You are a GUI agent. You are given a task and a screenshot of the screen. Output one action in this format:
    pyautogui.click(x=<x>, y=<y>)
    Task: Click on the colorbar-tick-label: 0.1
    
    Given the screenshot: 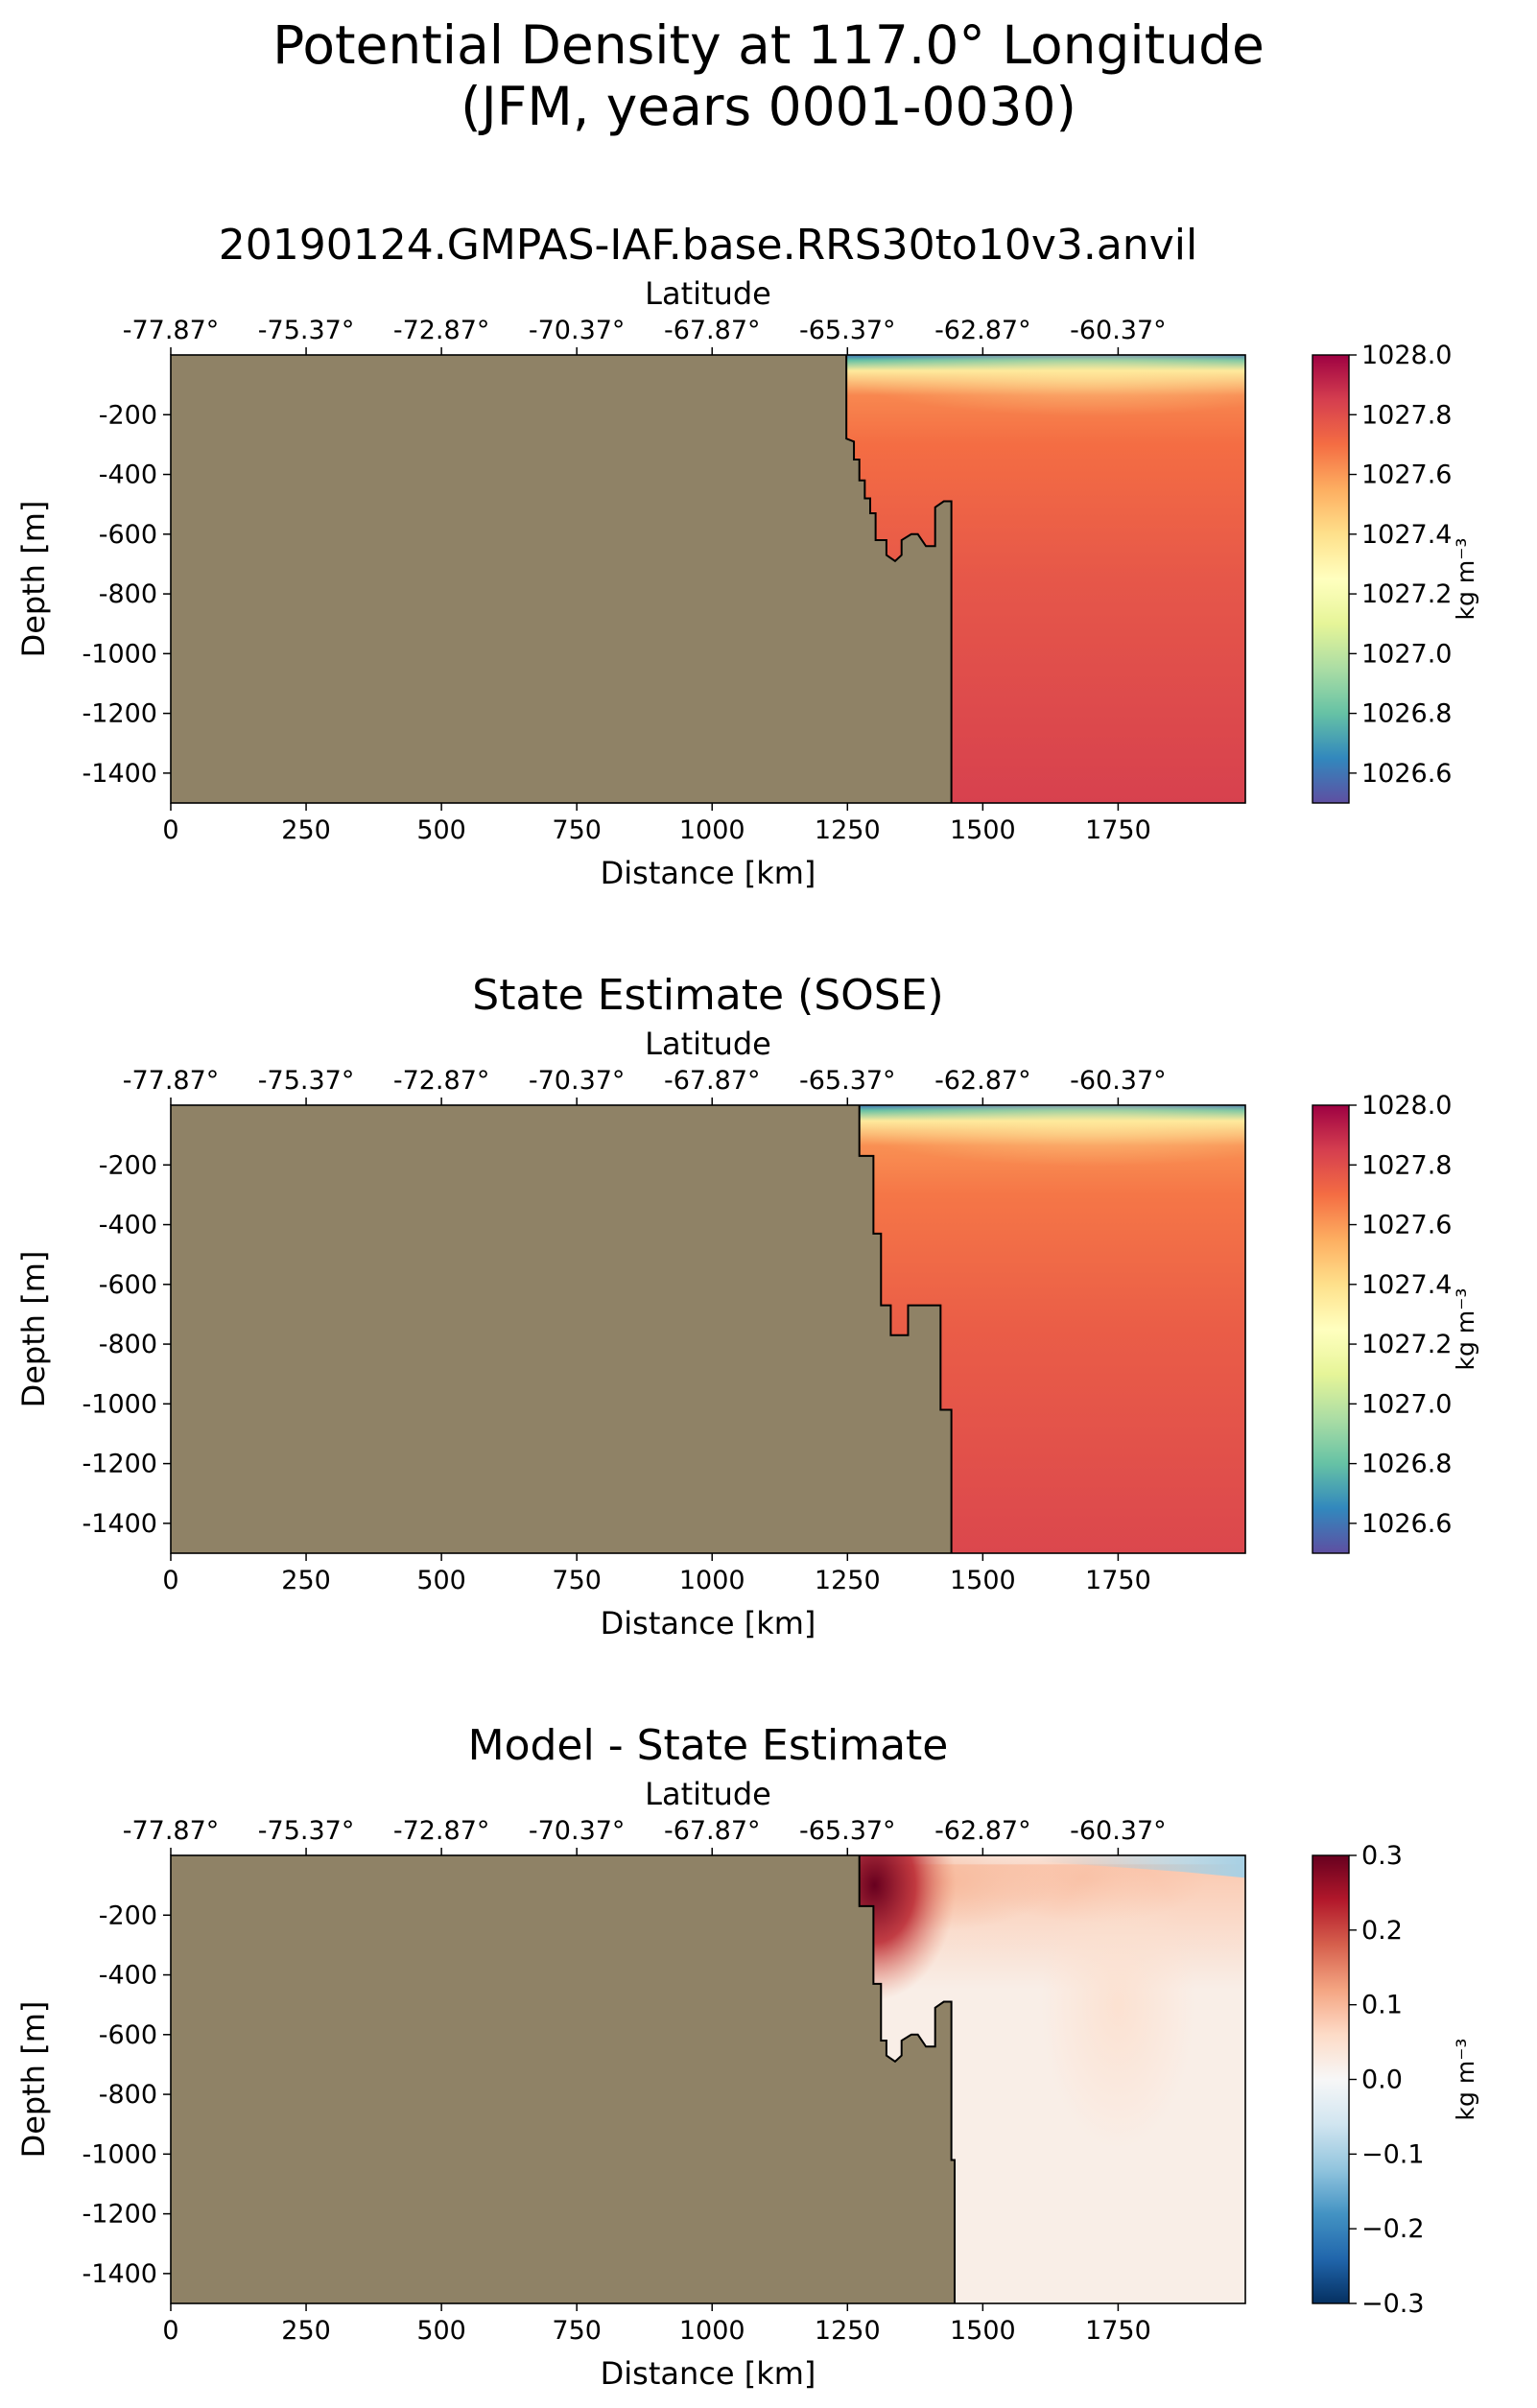 What is the action you would take?
    pyautogui.click(x=1382, y=2005)
    